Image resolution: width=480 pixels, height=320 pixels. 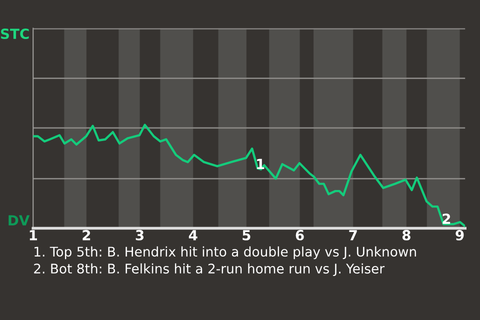 What do you see at coordinates (14, 34) in the screenshot?
I see `text: STC` at bounding box center [14, 34].